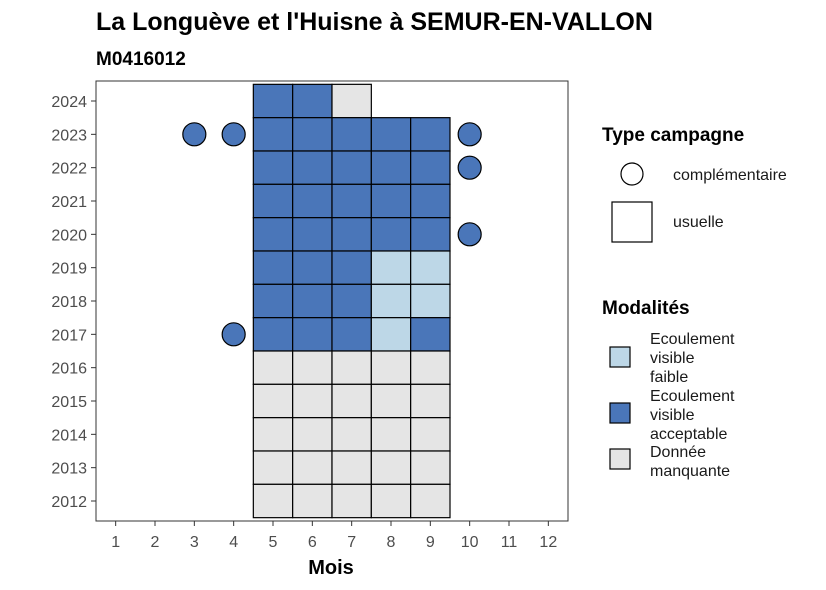 This screenshot has width=826, height=590. I want to click on x-tick-label: 1, so click(115, 542).